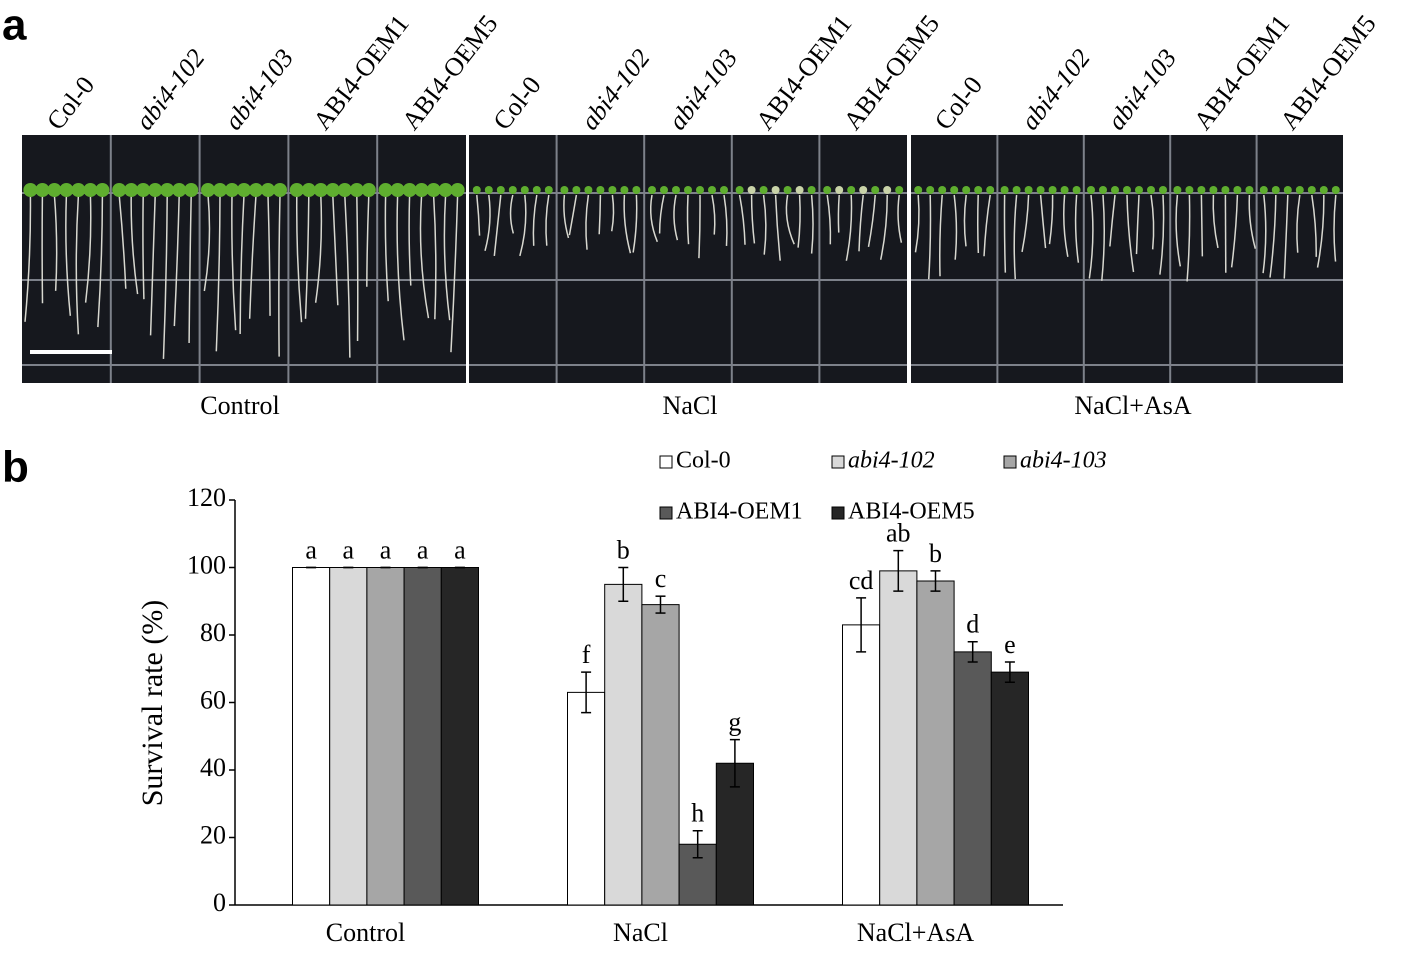  Describe the element at coordinates (891, 461) in the screenshot. I see `legend-label: abi4-102` at that location.